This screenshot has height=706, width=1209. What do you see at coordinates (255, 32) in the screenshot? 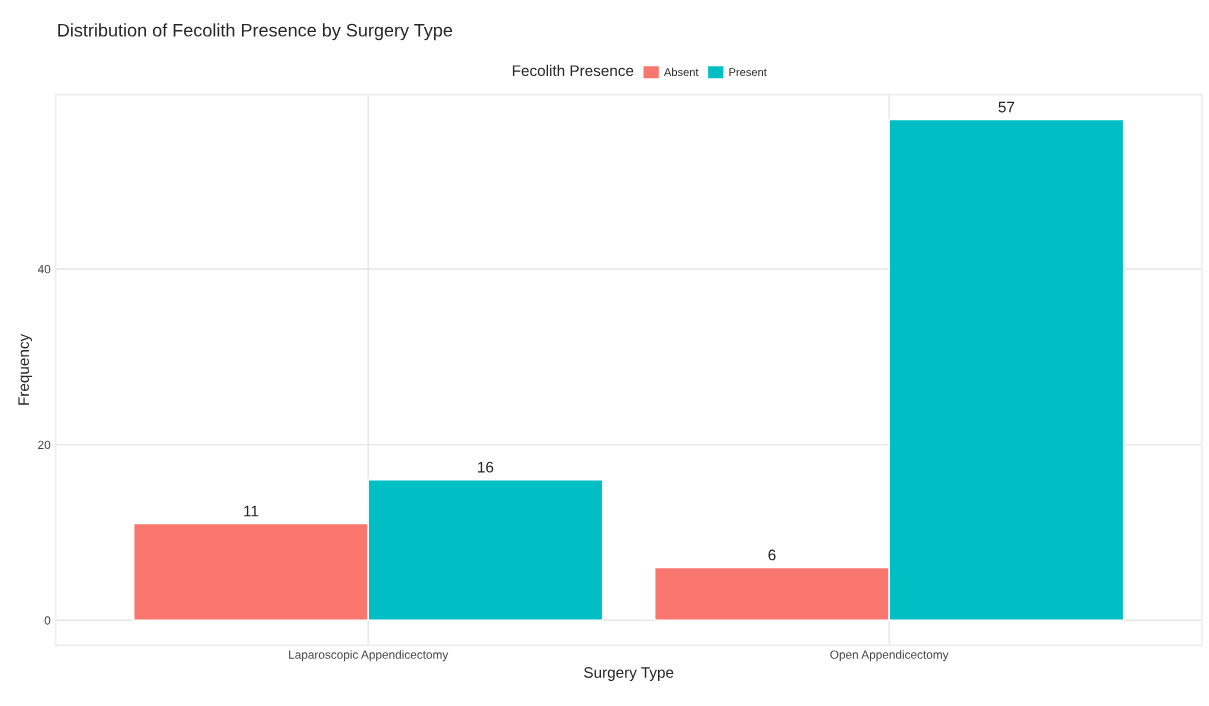
I see `chart-title: Distribution of Fecolith Presence by Surgery Type` at bounding box center [255, 32].